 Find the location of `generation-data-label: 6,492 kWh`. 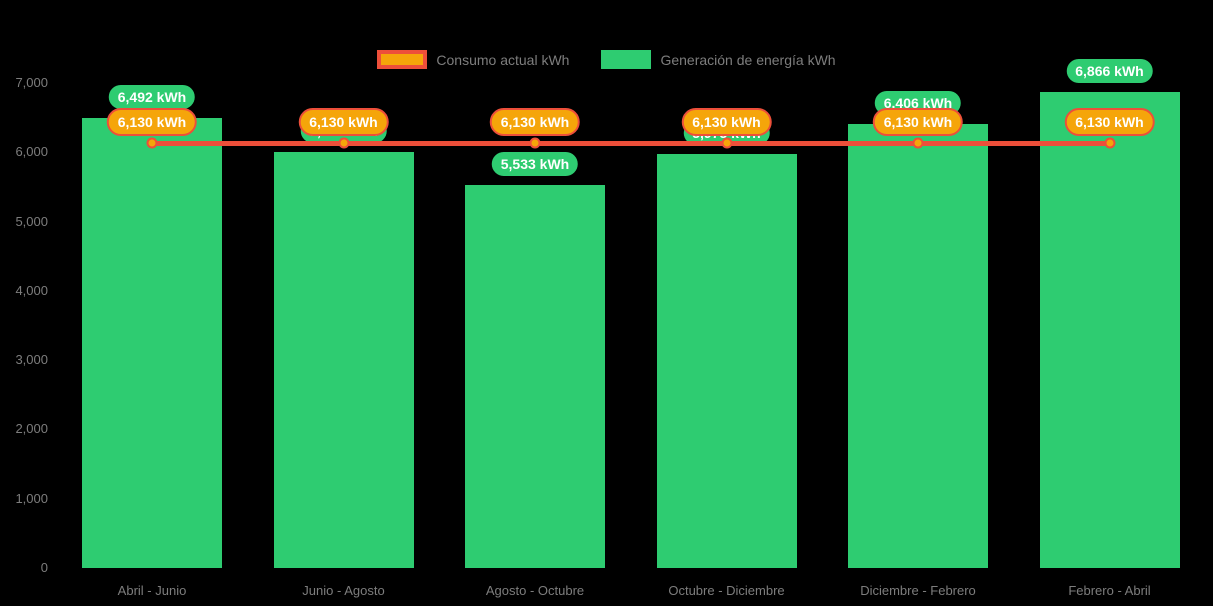

generation-data-label: 6,492 kWh is located at coordinates (152, 97).